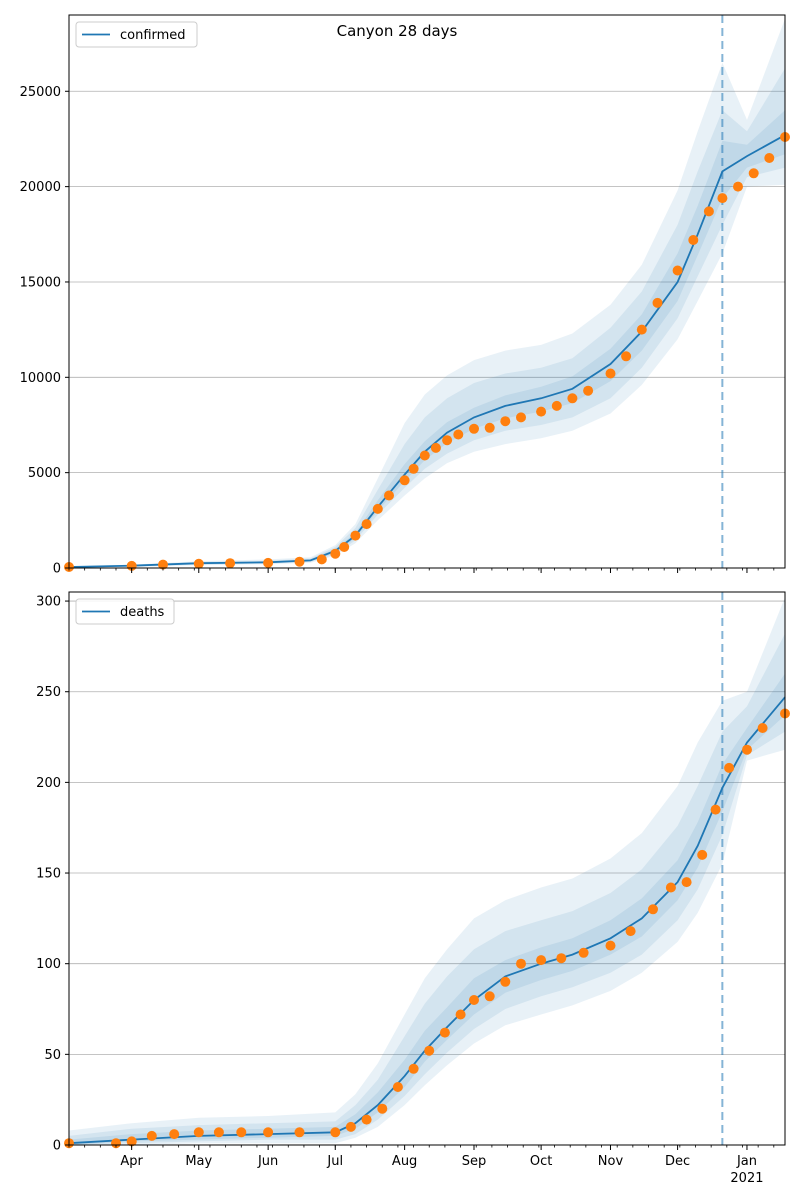  Describe the element at coordinates (48, 692) in the screenshot. I see `deaths-y-tick-label: 250` at that location.